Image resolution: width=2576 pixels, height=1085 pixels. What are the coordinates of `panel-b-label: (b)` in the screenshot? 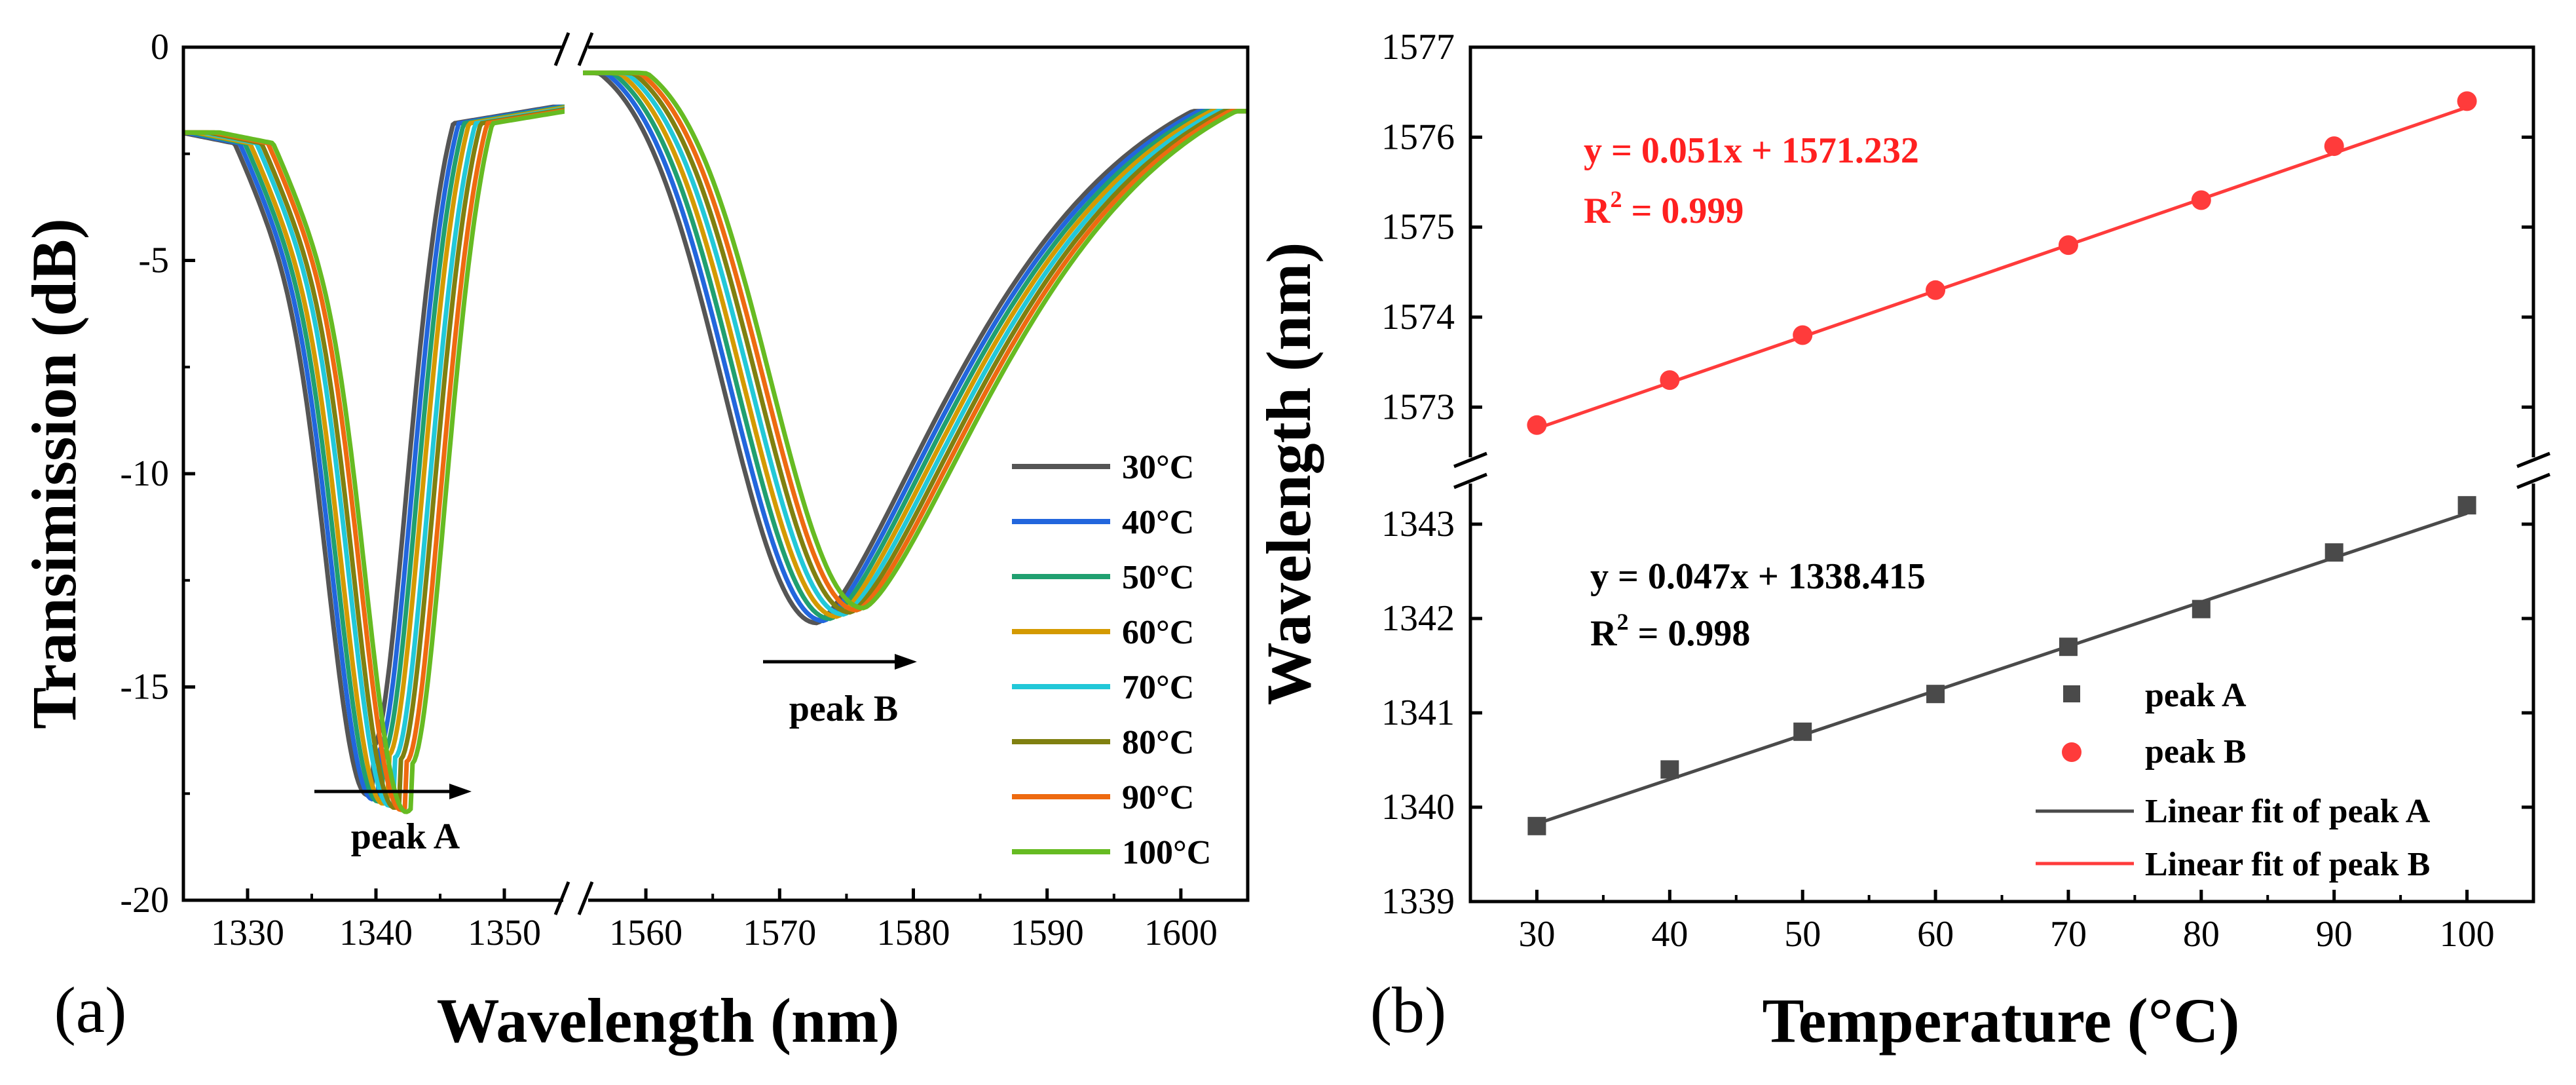 It's located at (1408, 1010).